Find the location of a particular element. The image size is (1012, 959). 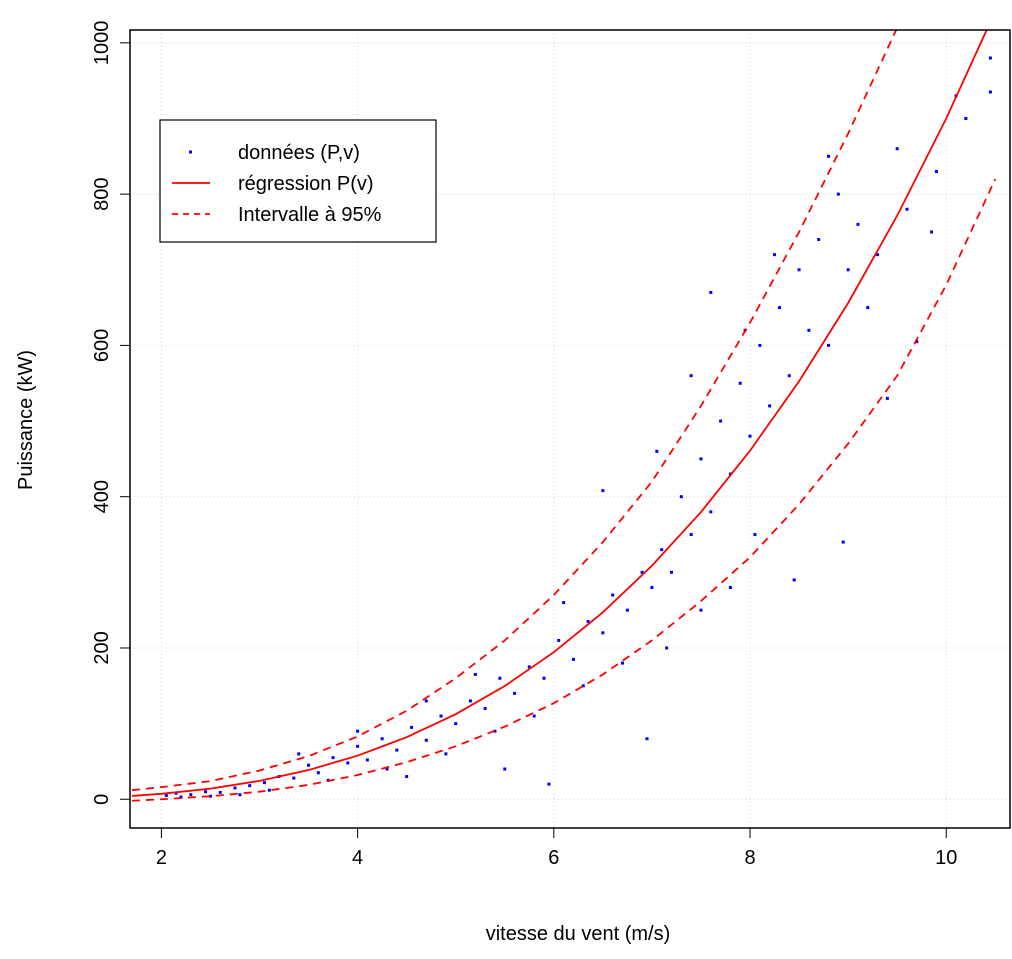

x-tick-label: 10 is located at coordinates (946, 858).